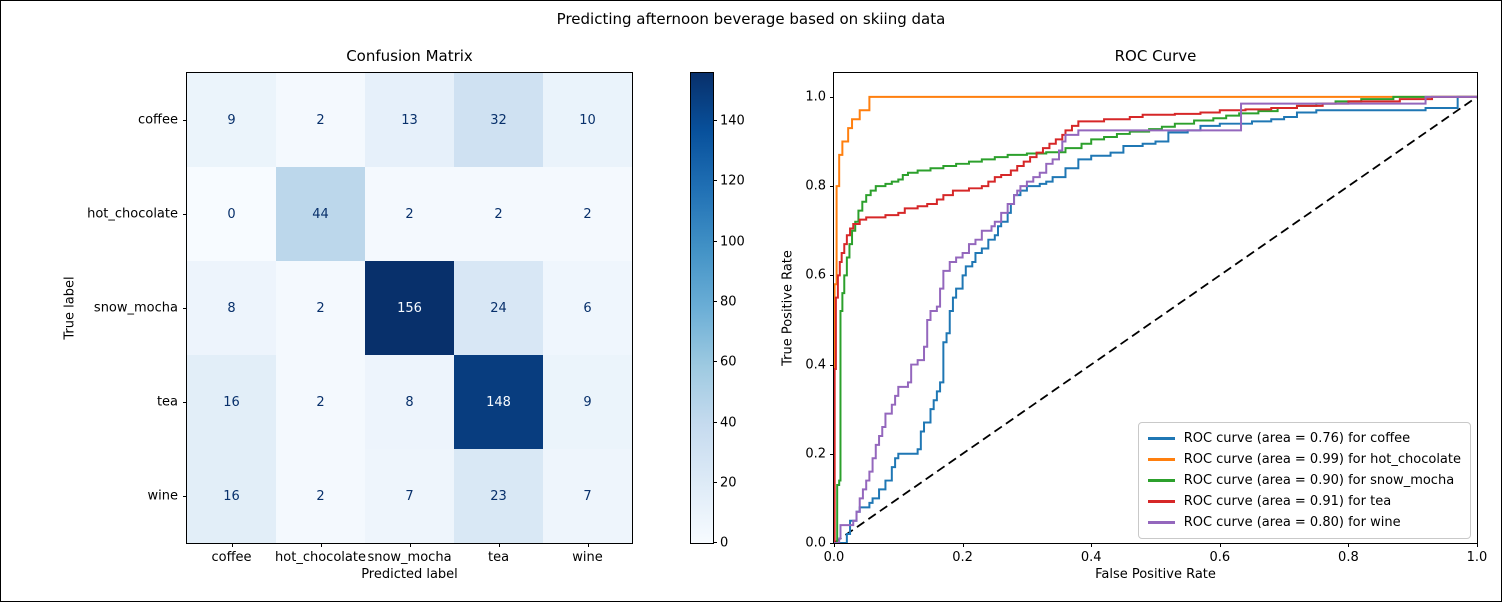  What do you see at coordinates (788, 308) in the screenshot?
I see `roc-ylabel: True Positive Rate` at bounding box center [788, 308].